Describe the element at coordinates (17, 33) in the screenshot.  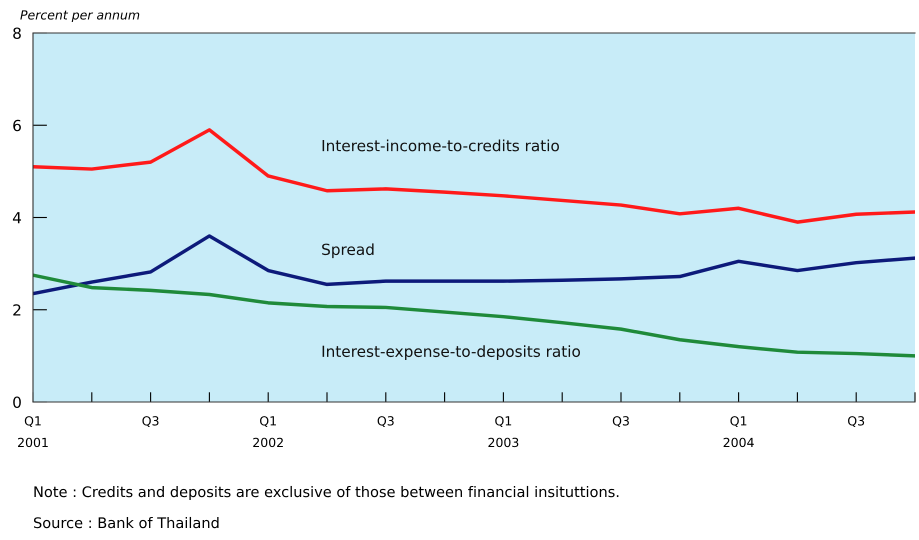
I see `y-tick-label: 8` at that location.